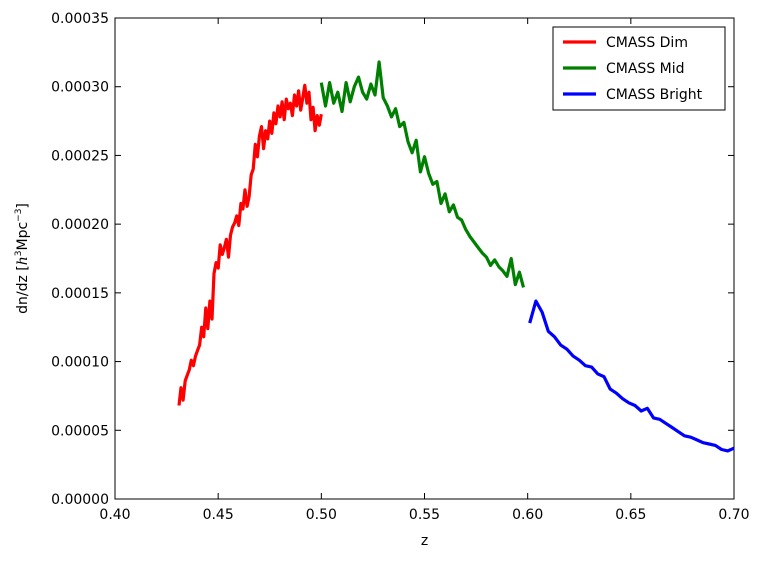 The width and height of the screenshot is (761, 562). What do you see at coordinates (80, 431) in the screenshot?
I see `y-tick-label: 0.00005` at bounding box center [80, 431].